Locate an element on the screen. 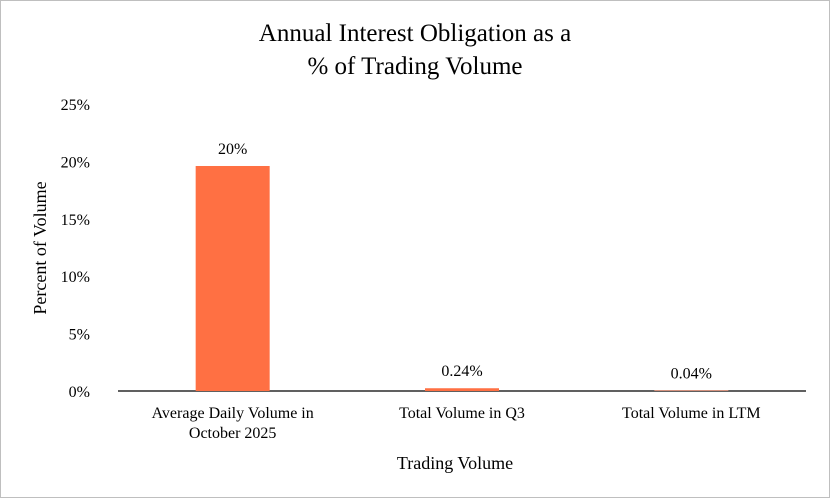 This screenshot has height=498, width=830. x-category-label: October 2025 is located at coordinates (233, 433).